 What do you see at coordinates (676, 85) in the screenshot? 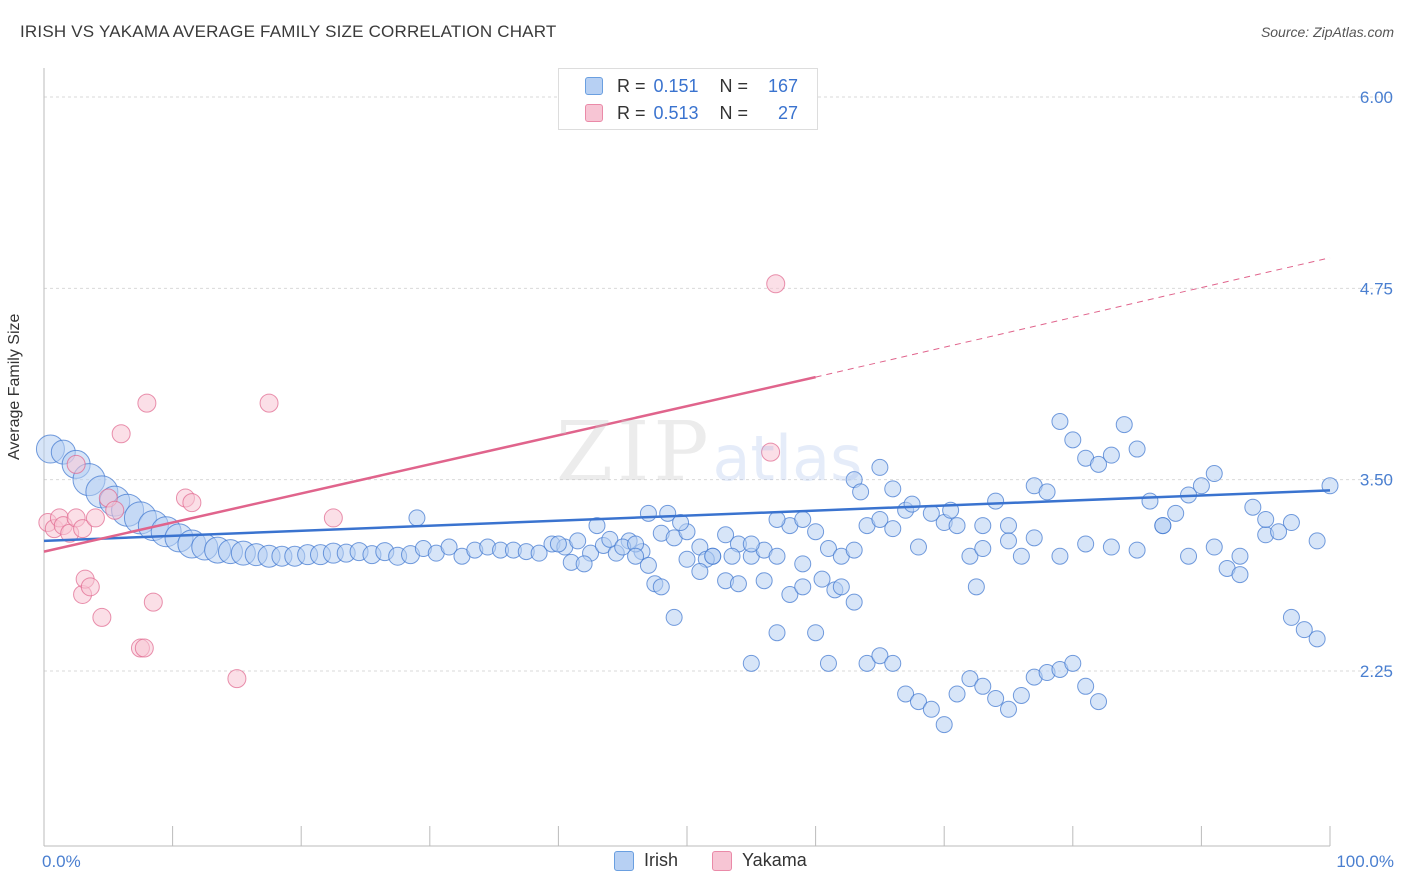
I see `legend-r-value-irish: 0.151` at bounding box center [676, 85].